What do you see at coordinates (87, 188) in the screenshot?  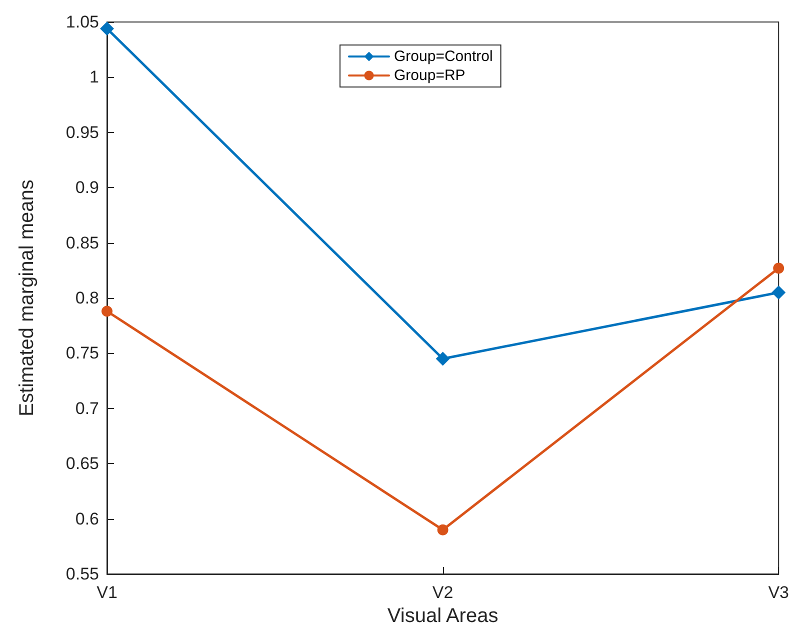 I see `y-tick-label: 0.9` at bounding box center [87, 188].